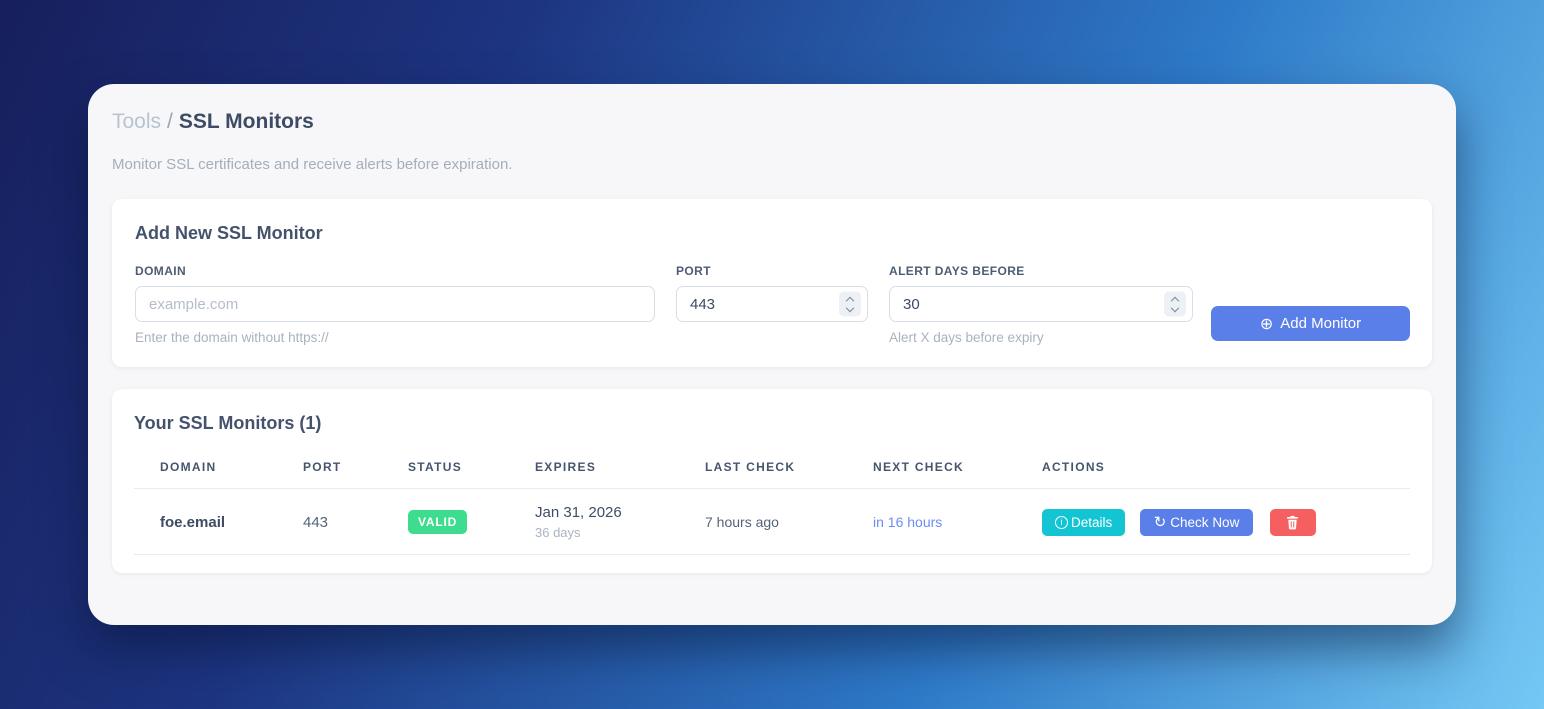  Describe the element at coordinates (957, 521) in the screenshot. I see `cell-next-check: in 16 hours` at that location.